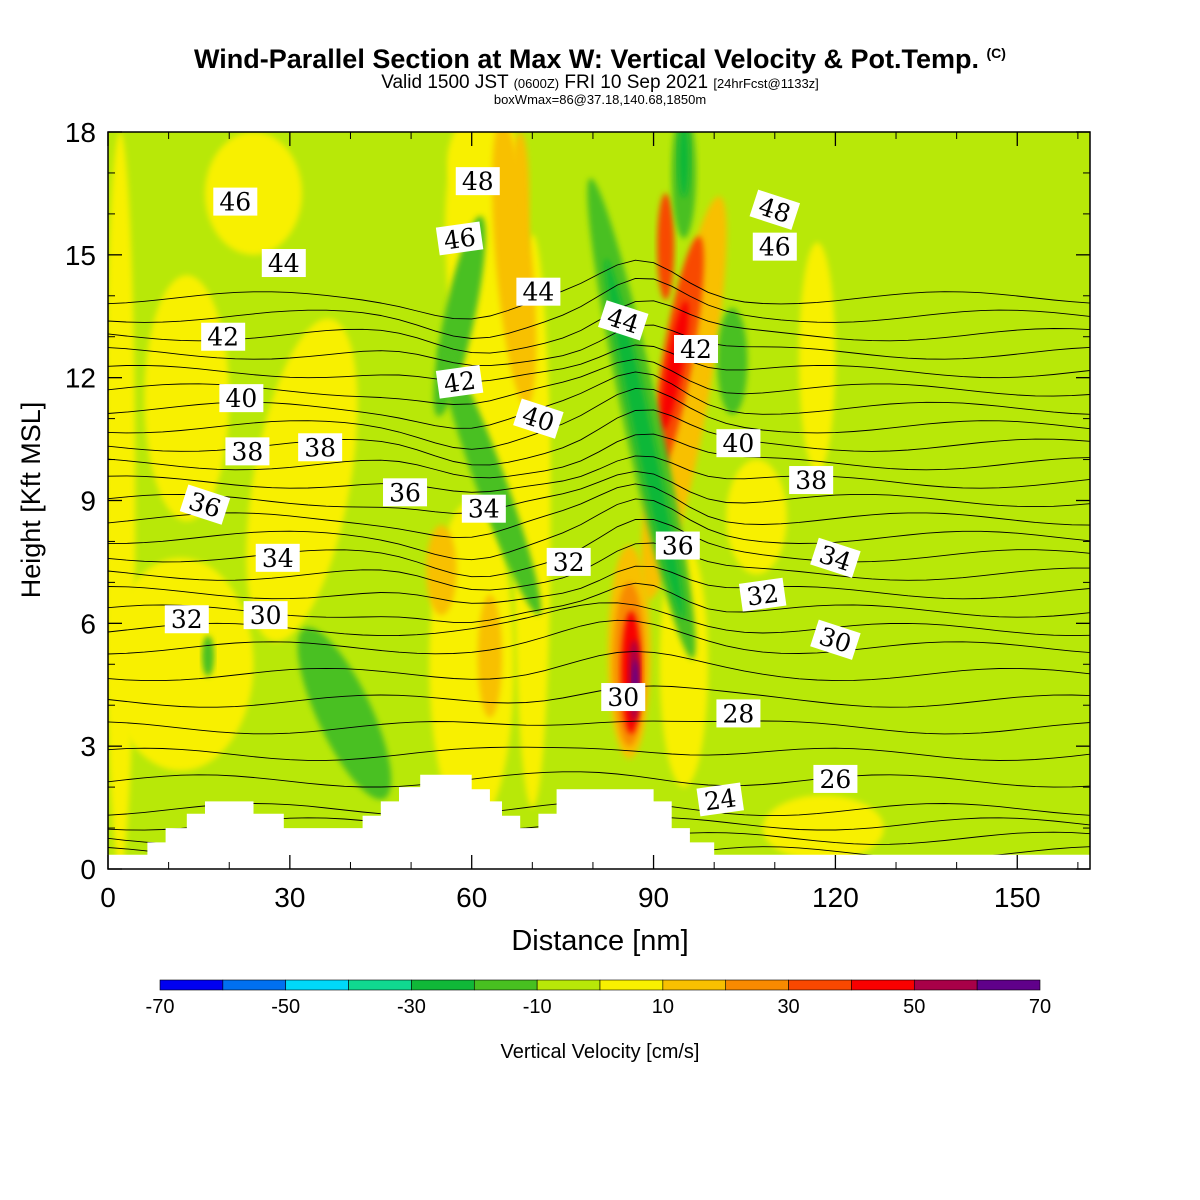 The width and height of the screenshot is (1200, 1200). Describe the element at coordinates (599, 821) in the screenshot. I see `terrain-mask` at that location.